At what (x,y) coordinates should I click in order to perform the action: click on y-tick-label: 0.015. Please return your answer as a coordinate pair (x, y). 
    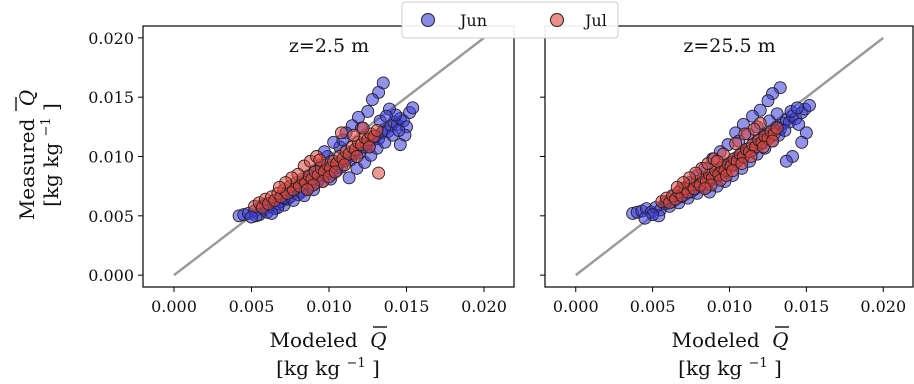
    Looking at the image, I should click on (111, 97).